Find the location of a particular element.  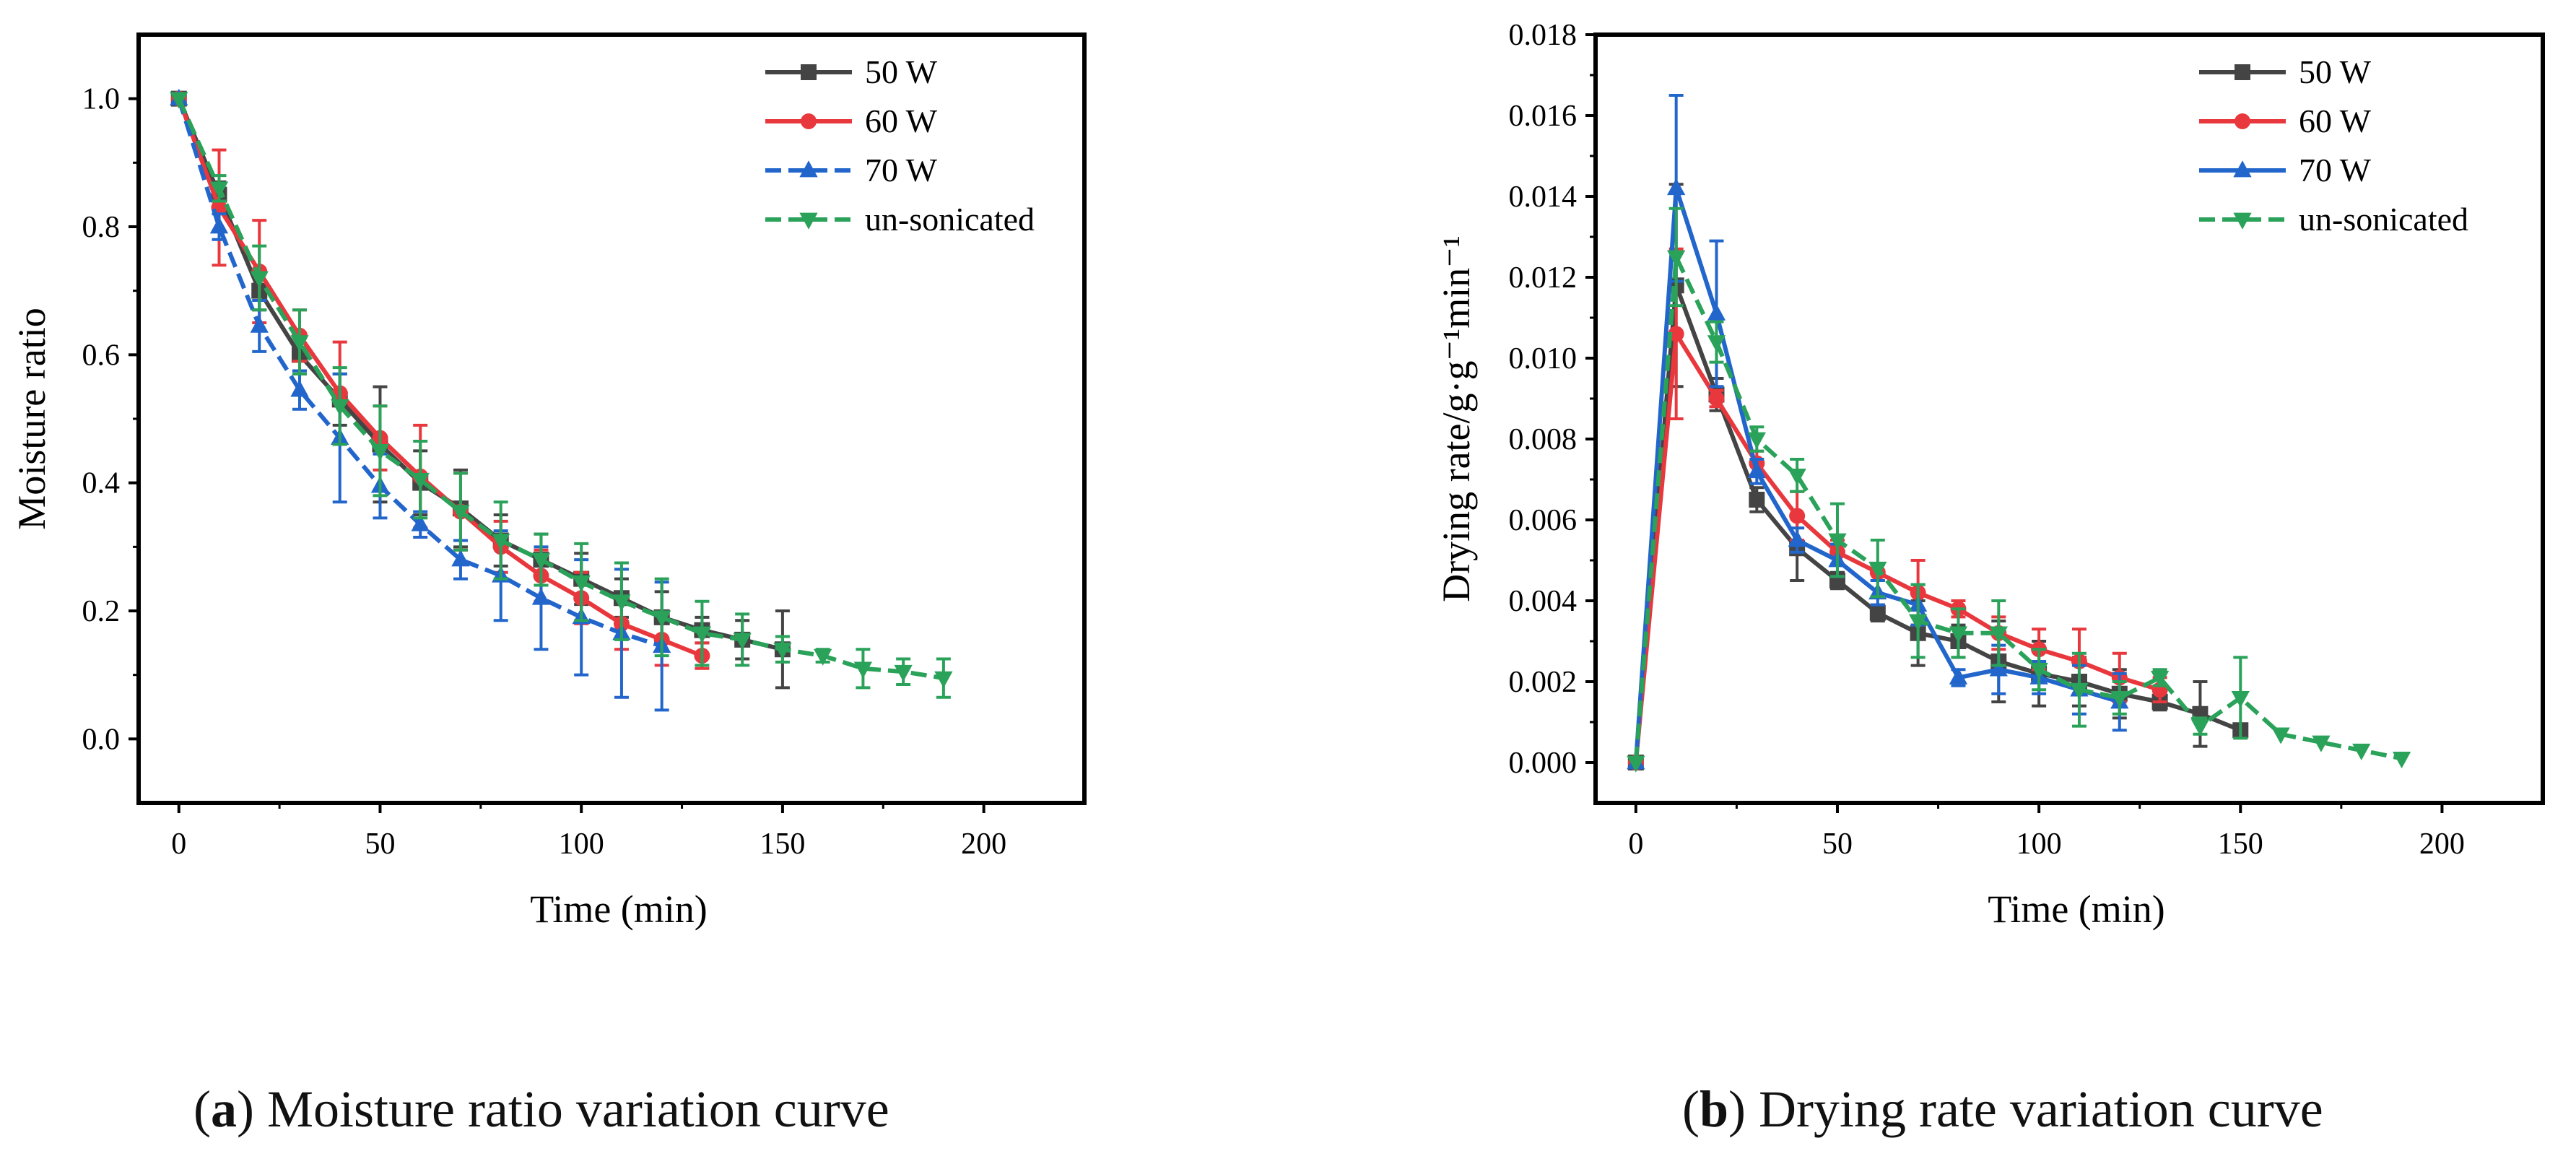

y-tick-label: 0.2 is located at coordinates (101, 611).